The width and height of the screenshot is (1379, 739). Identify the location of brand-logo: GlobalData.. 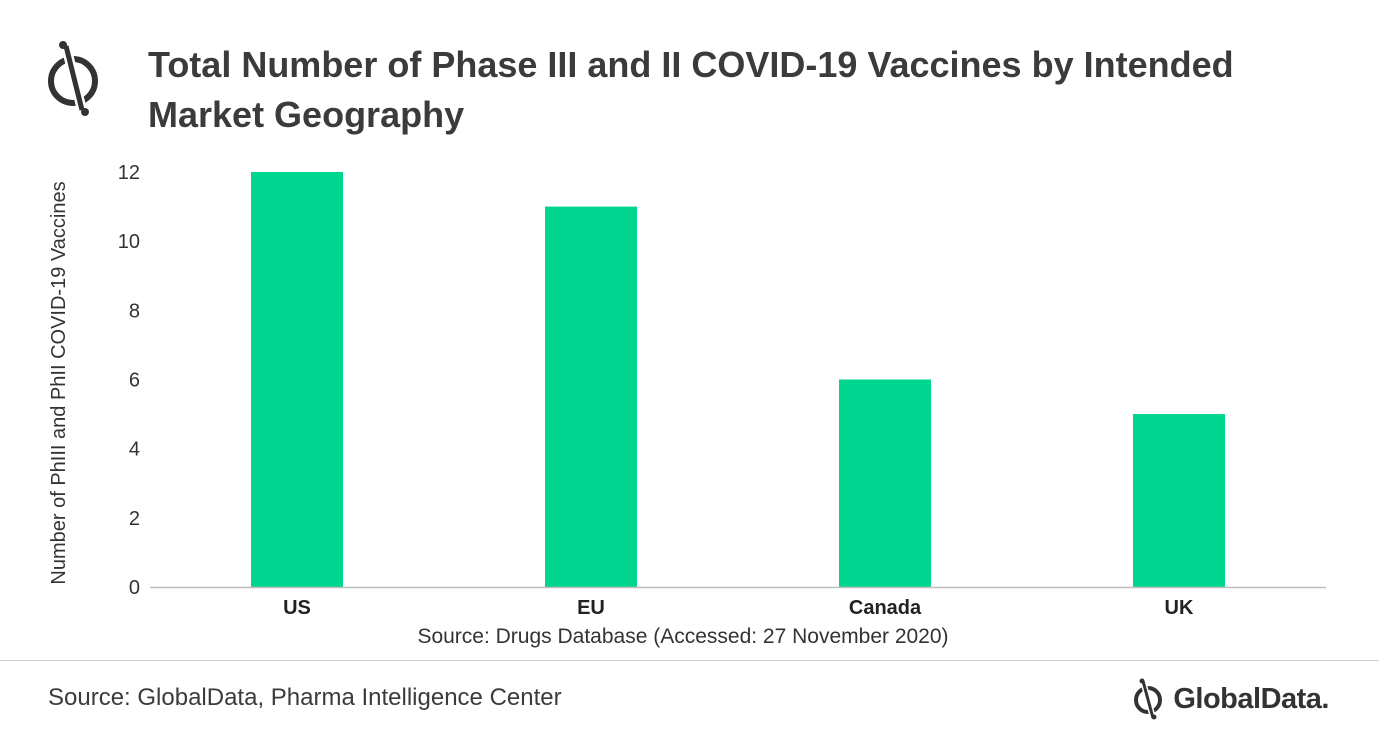
(1230, 699).